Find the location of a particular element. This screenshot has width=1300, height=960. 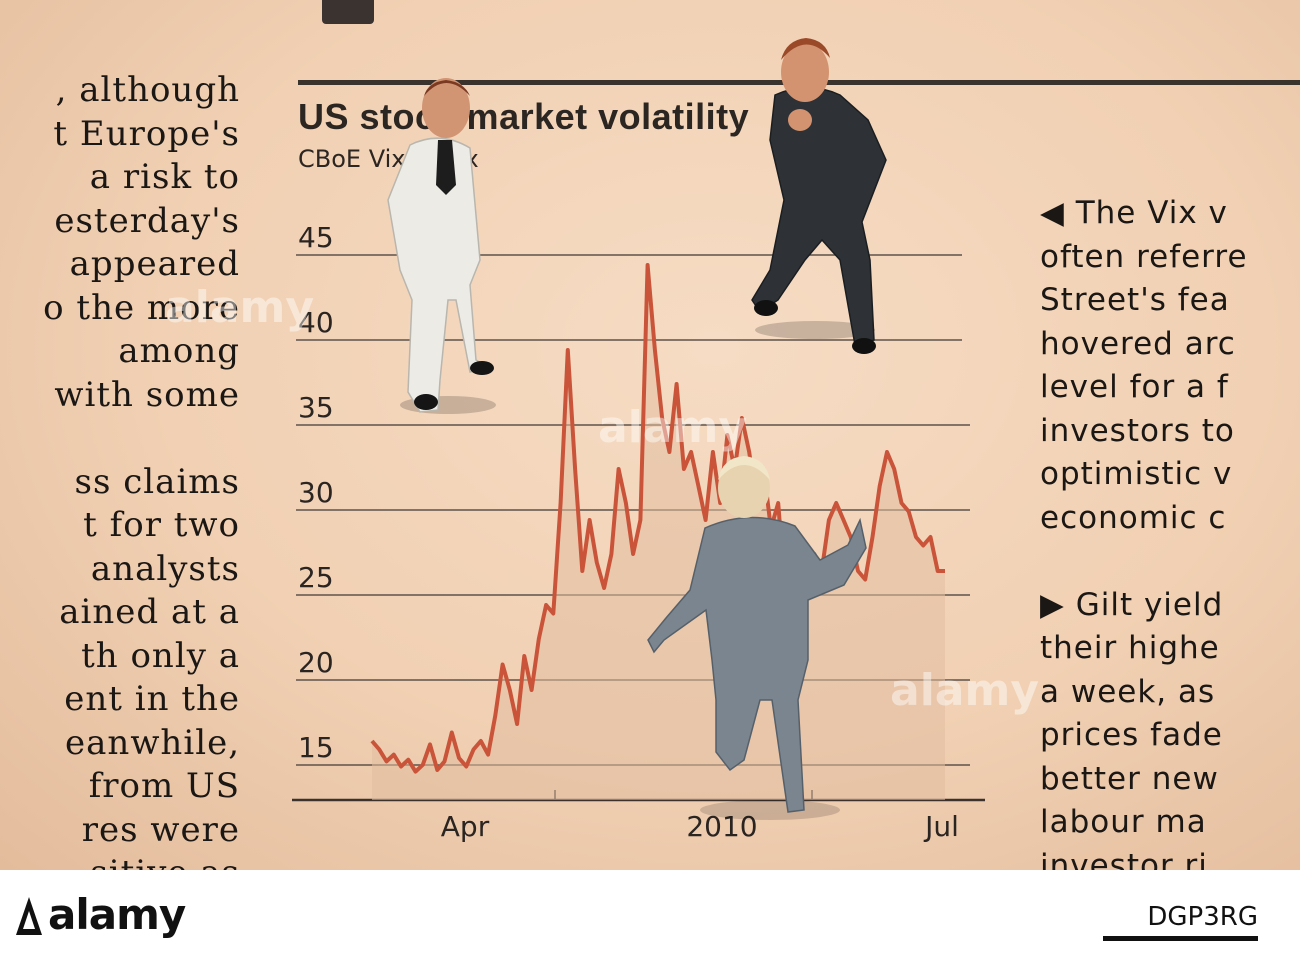

figurine-grey-suit is located at coordinates (757, 638).